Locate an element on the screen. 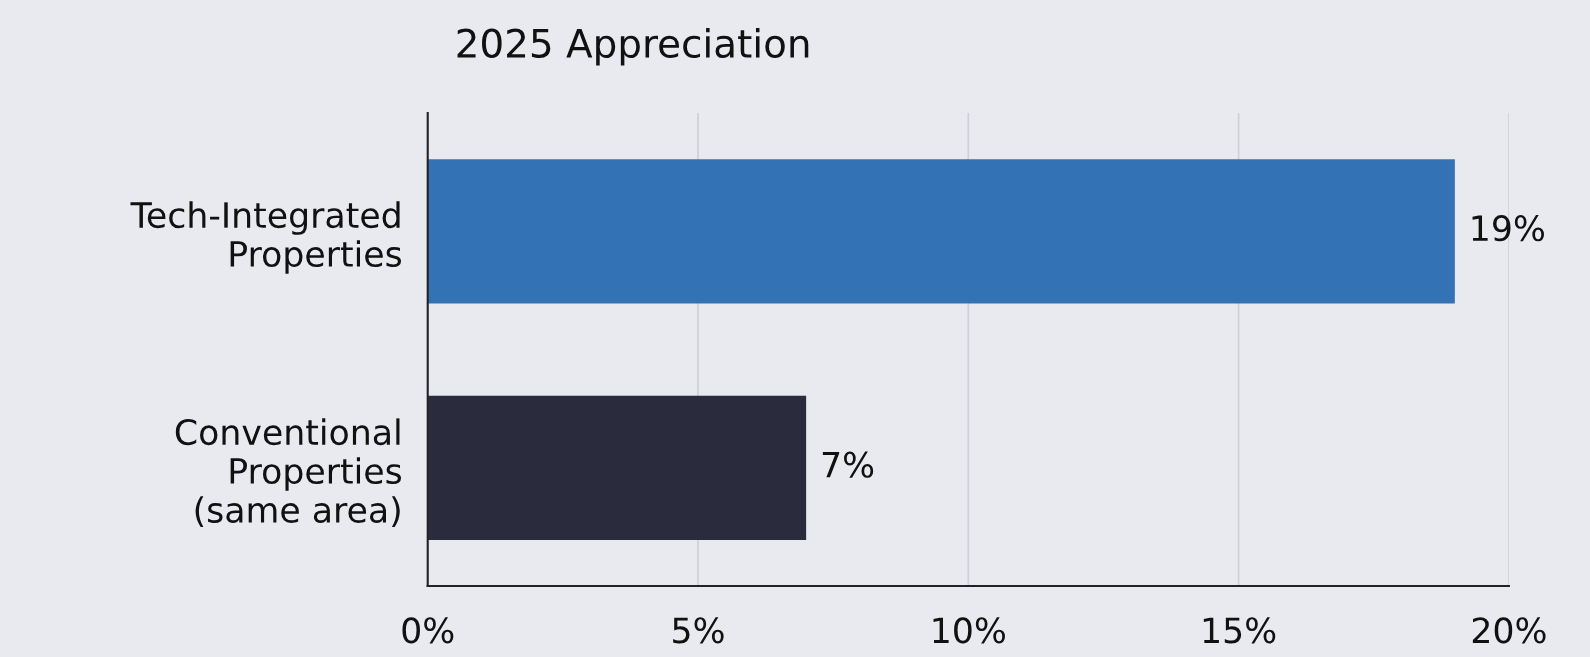 This screenshot has width=1590, height=657. x-tick-label: 15% is located at coordinates (1239, 630).